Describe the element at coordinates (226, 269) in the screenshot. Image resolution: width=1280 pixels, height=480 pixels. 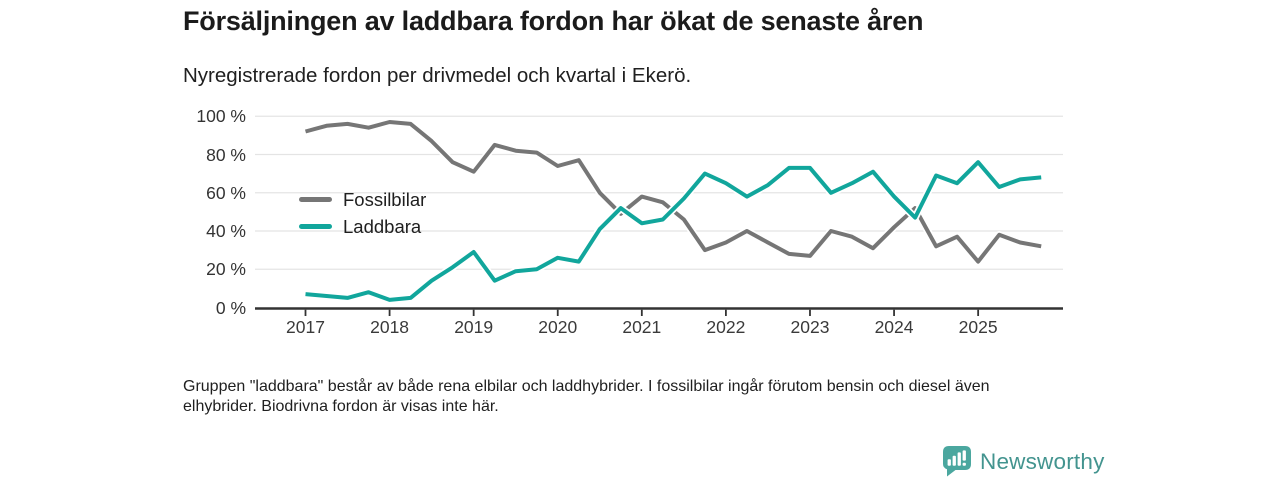
I see `y-tick-label-20: 20 %` at that location.